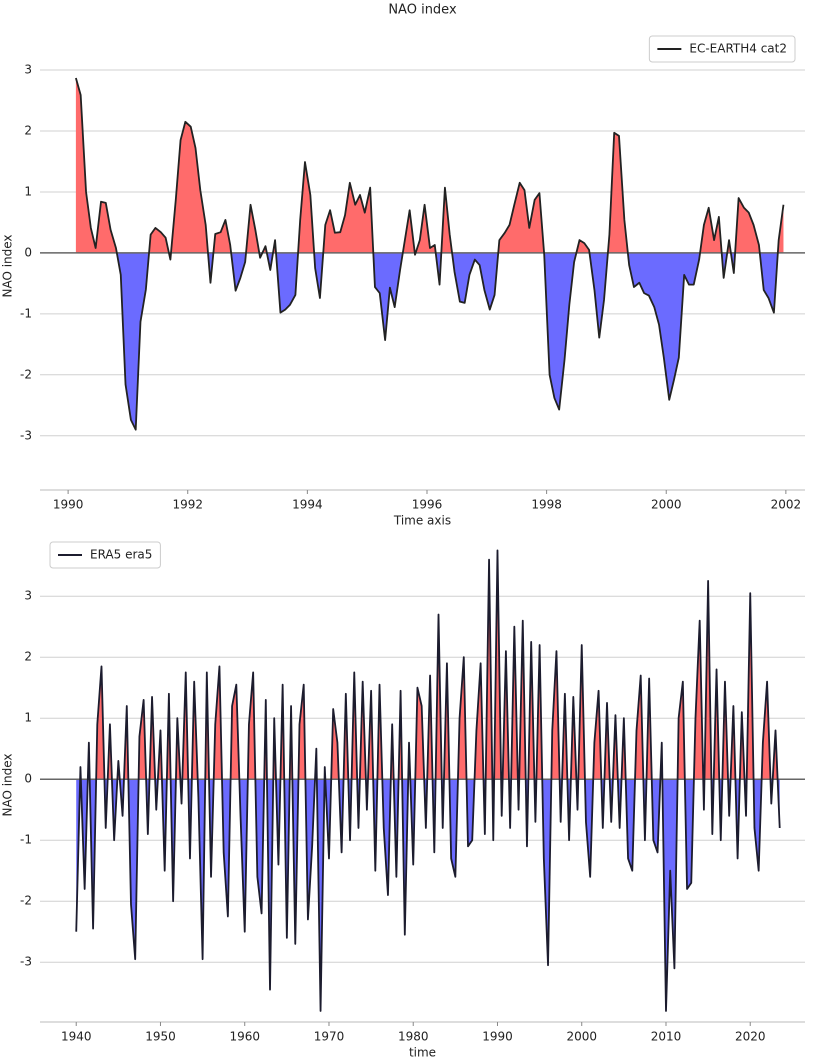  I want to click on negative-area, so click(447, 341).